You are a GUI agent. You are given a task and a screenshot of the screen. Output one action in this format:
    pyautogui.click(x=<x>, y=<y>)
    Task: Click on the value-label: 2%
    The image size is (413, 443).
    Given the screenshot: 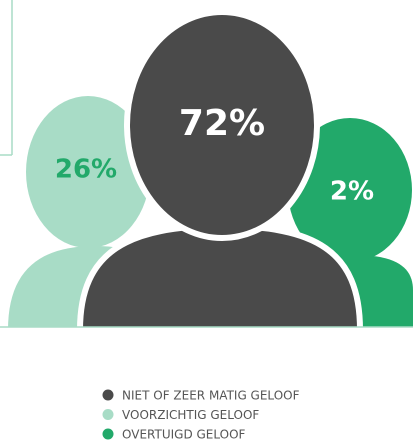 What is the action you would take?
    pyautogui.click(x=352, y=192)
    